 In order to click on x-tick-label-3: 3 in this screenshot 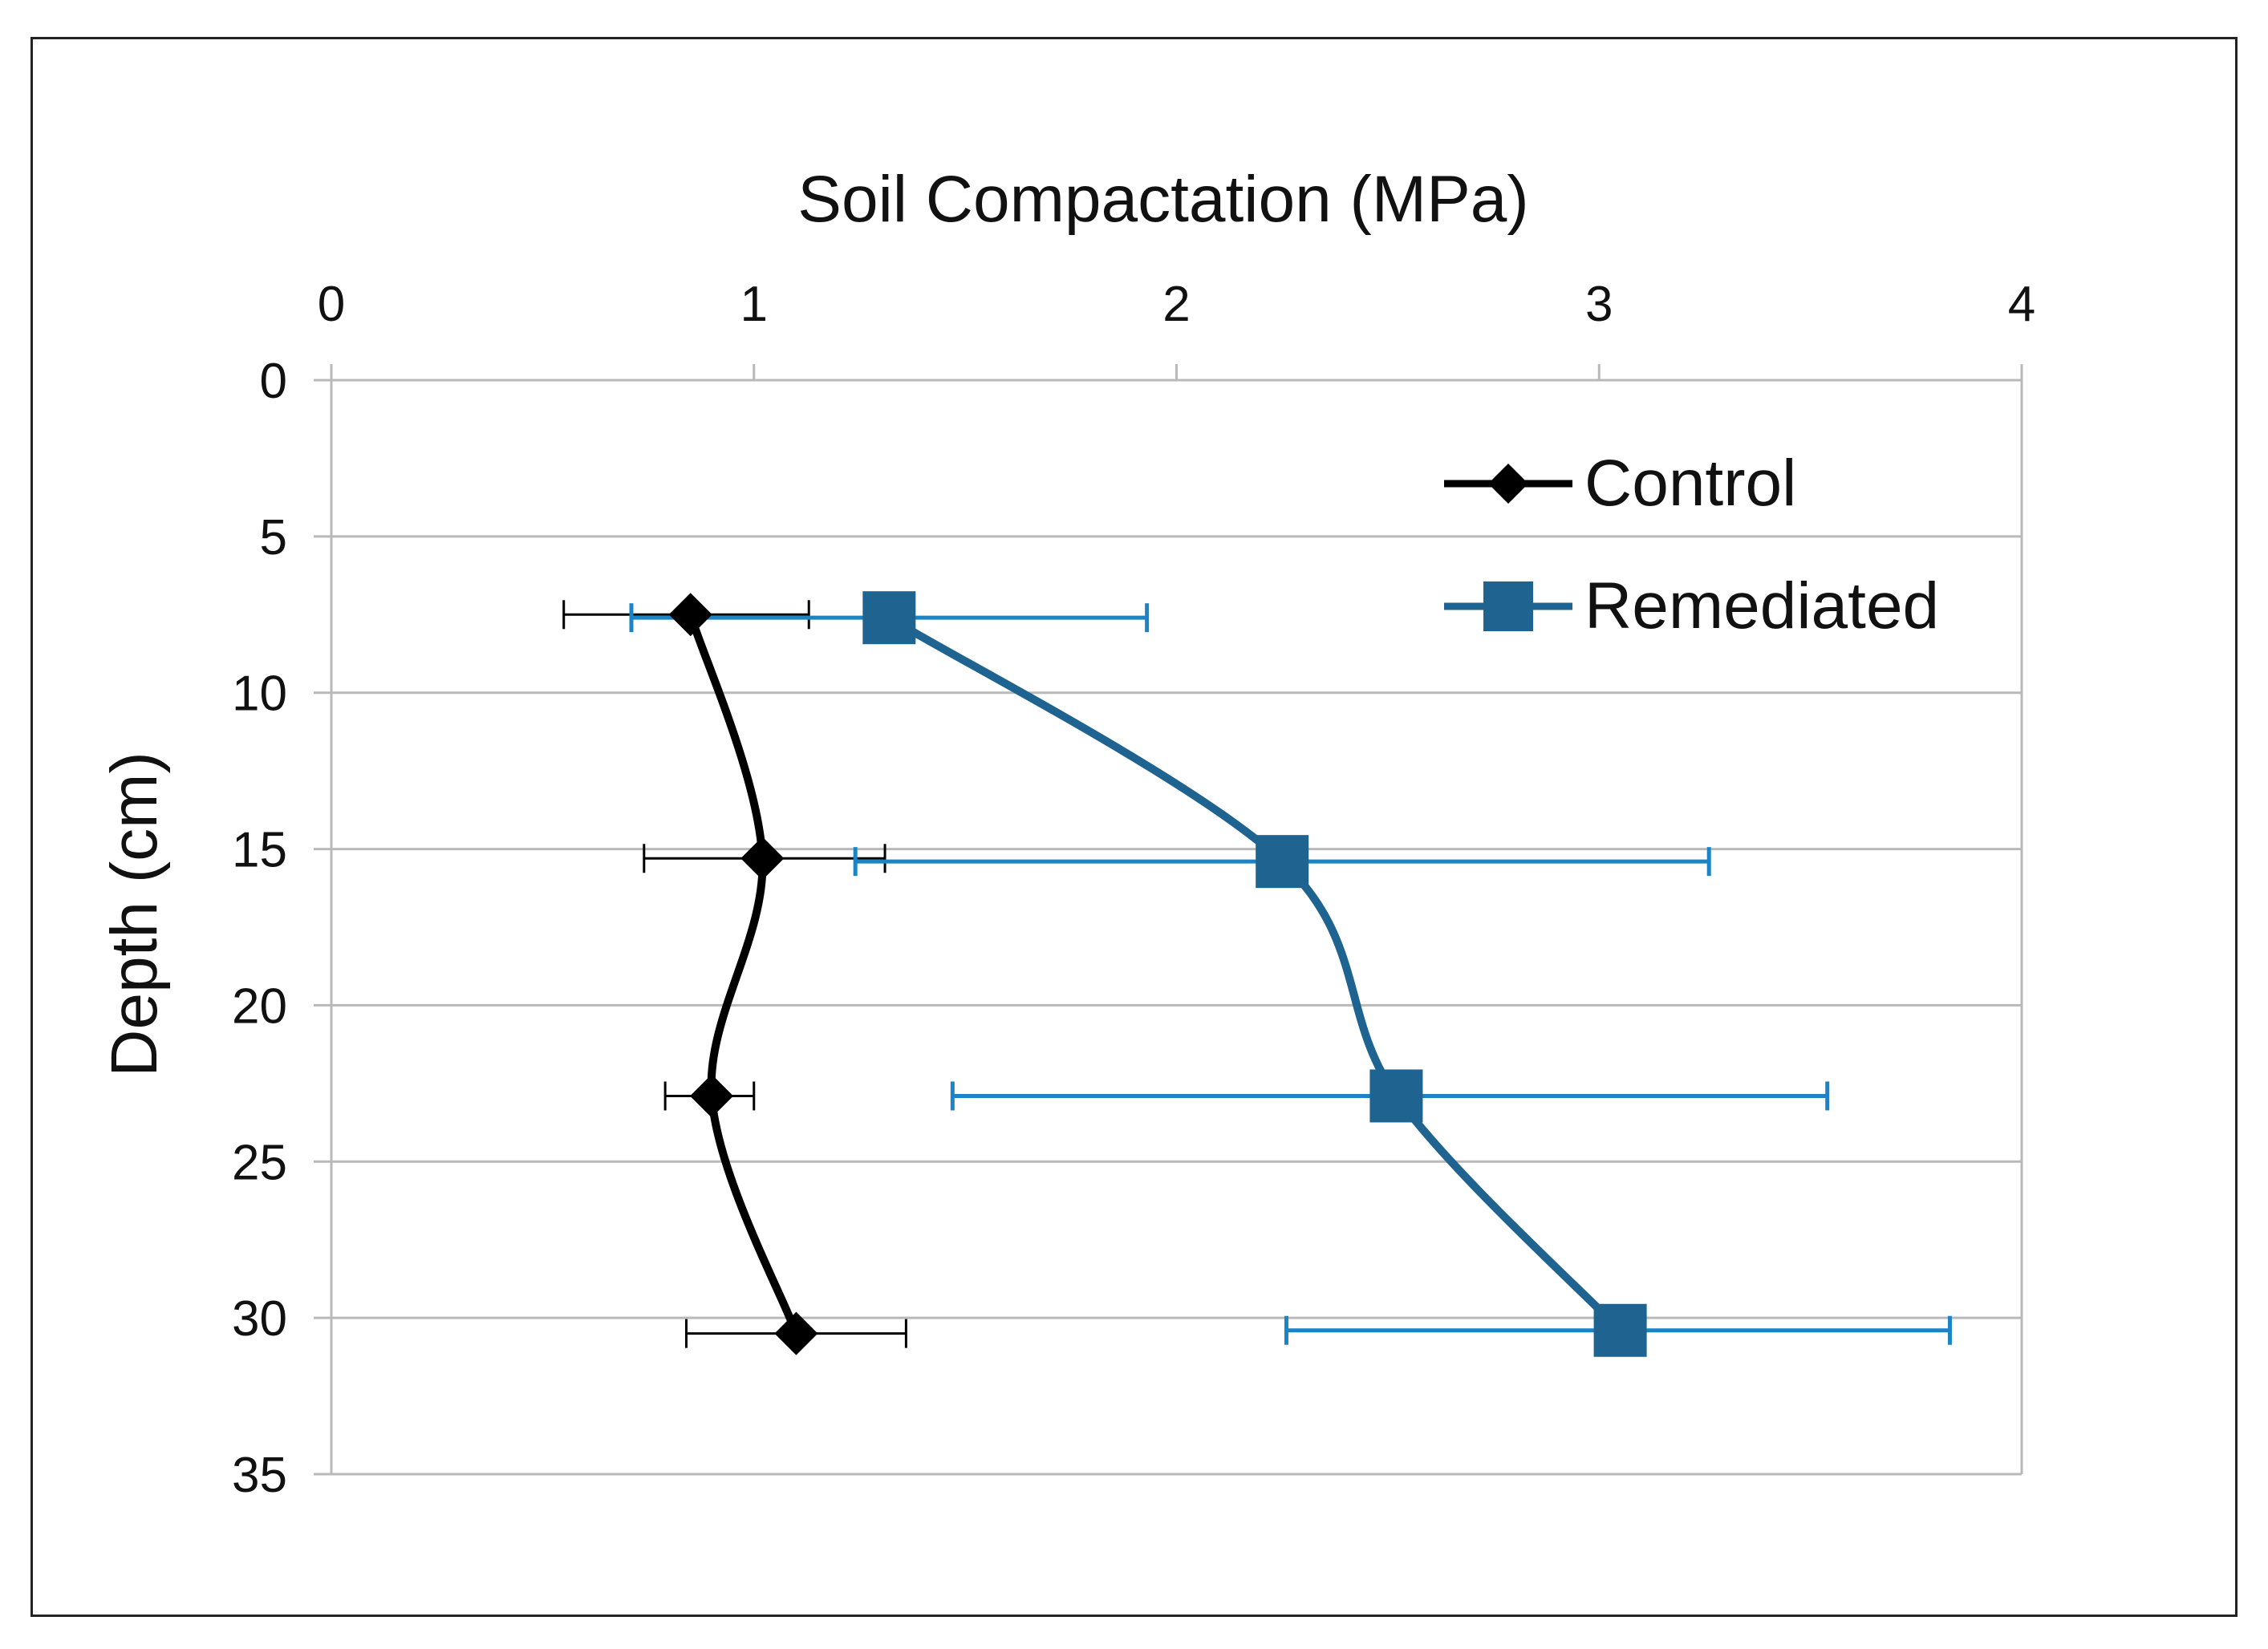, I will do `click(1599, 305)`.